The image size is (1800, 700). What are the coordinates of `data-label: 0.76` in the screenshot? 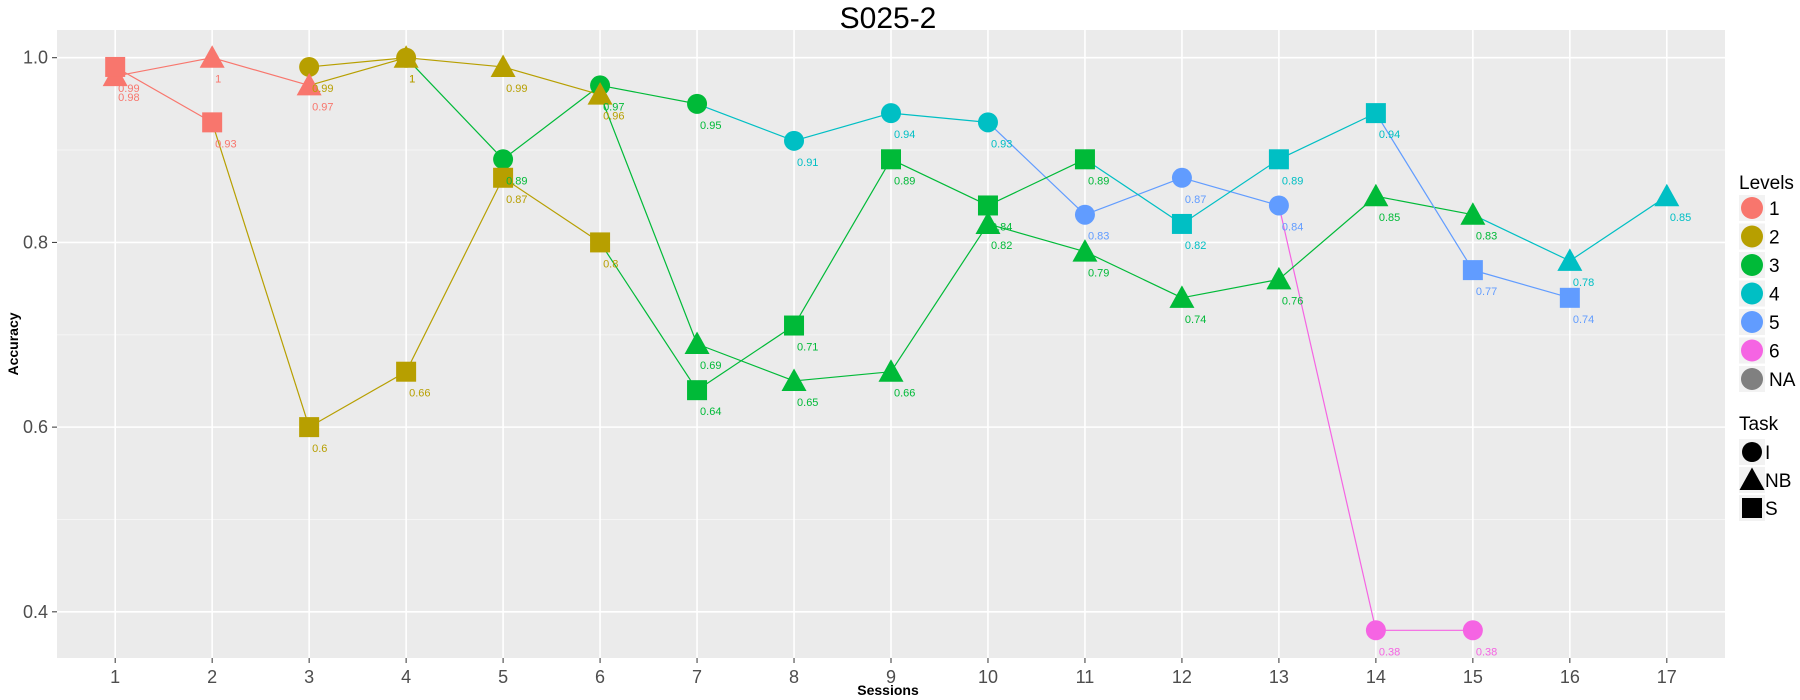 It's located at (1292, 301).